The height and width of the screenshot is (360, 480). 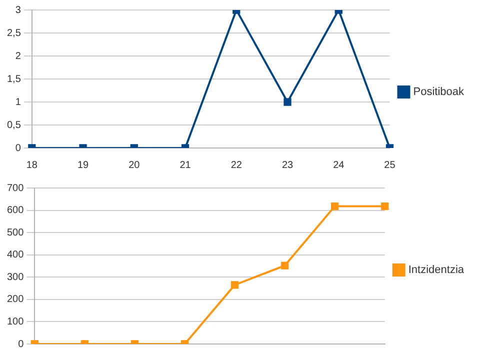 I want to click on x-tick-label: 24, so click(x=339, y=165).